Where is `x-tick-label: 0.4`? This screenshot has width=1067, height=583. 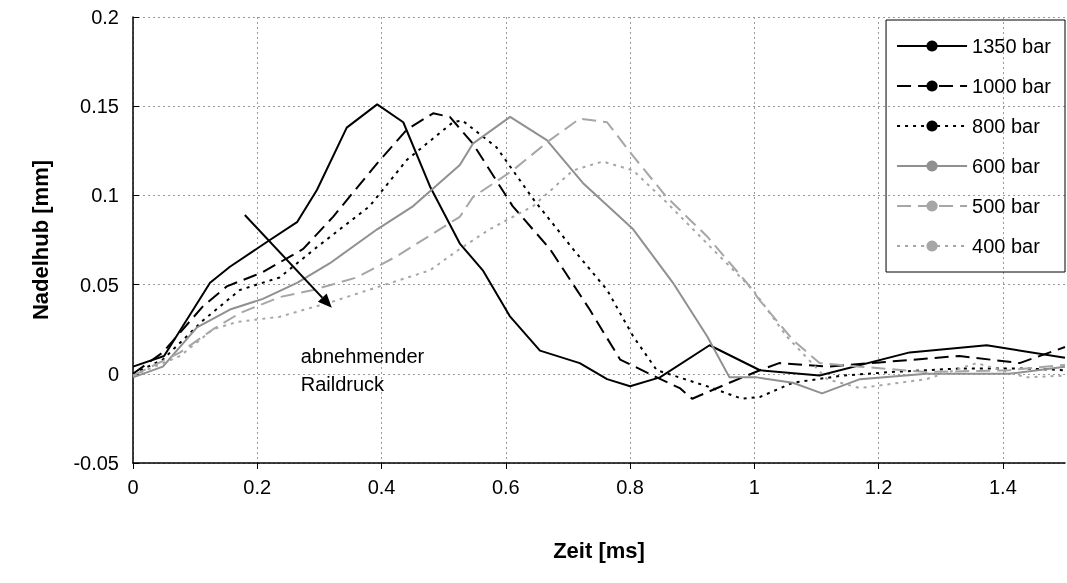 x-tick-label: 0.4 is located at coordinates (381, 487).